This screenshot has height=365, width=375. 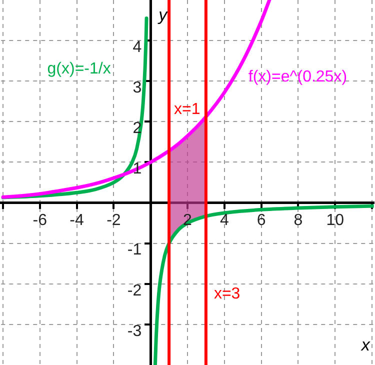 What do you see at coordinates (227, 293) in the screenshot?
I see `ref-line-label: x=3` at bounding box center [227, 293].